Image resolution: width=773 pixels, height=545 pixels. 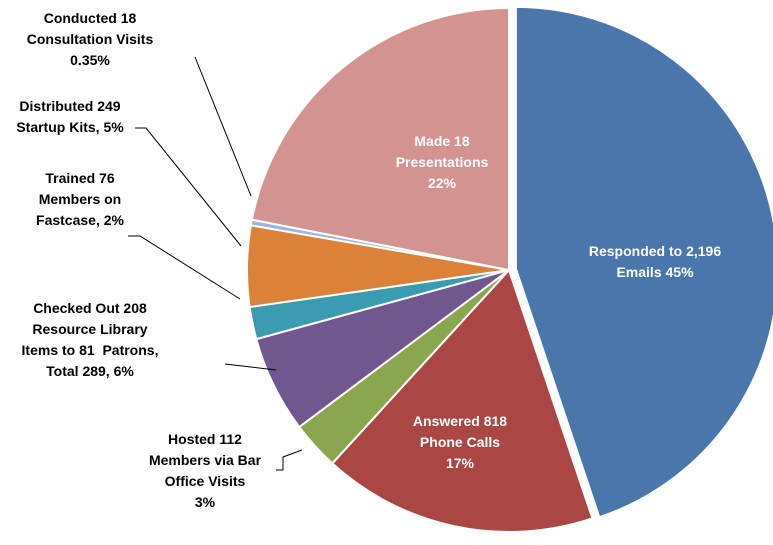 I want to click on slice-label: Made 18 Presentations 22%, so click(x=442, y=162).